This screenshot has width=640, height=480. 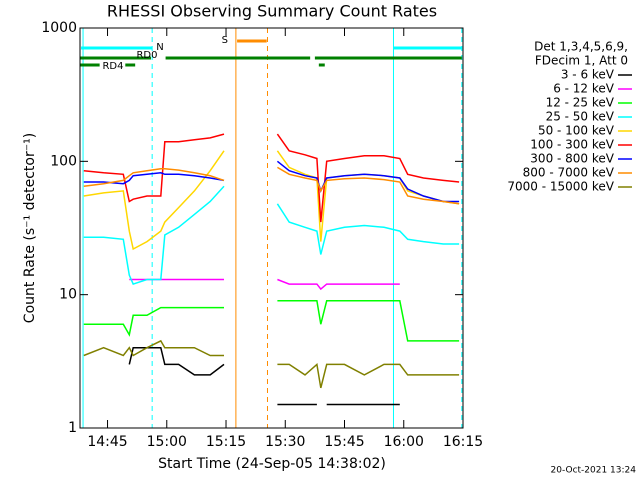 What do you see at coordinates (580, 117) in the screenshot?
I see `legend-label: 25 - 50 keV` at bounding box center [580, 117].